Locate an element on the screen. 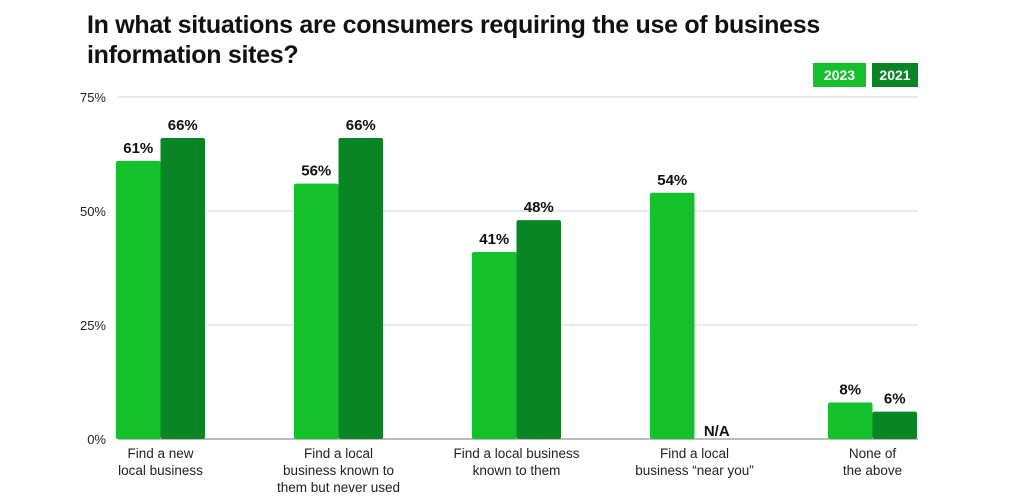  category-label: local business is located at coordinates (160, 470).